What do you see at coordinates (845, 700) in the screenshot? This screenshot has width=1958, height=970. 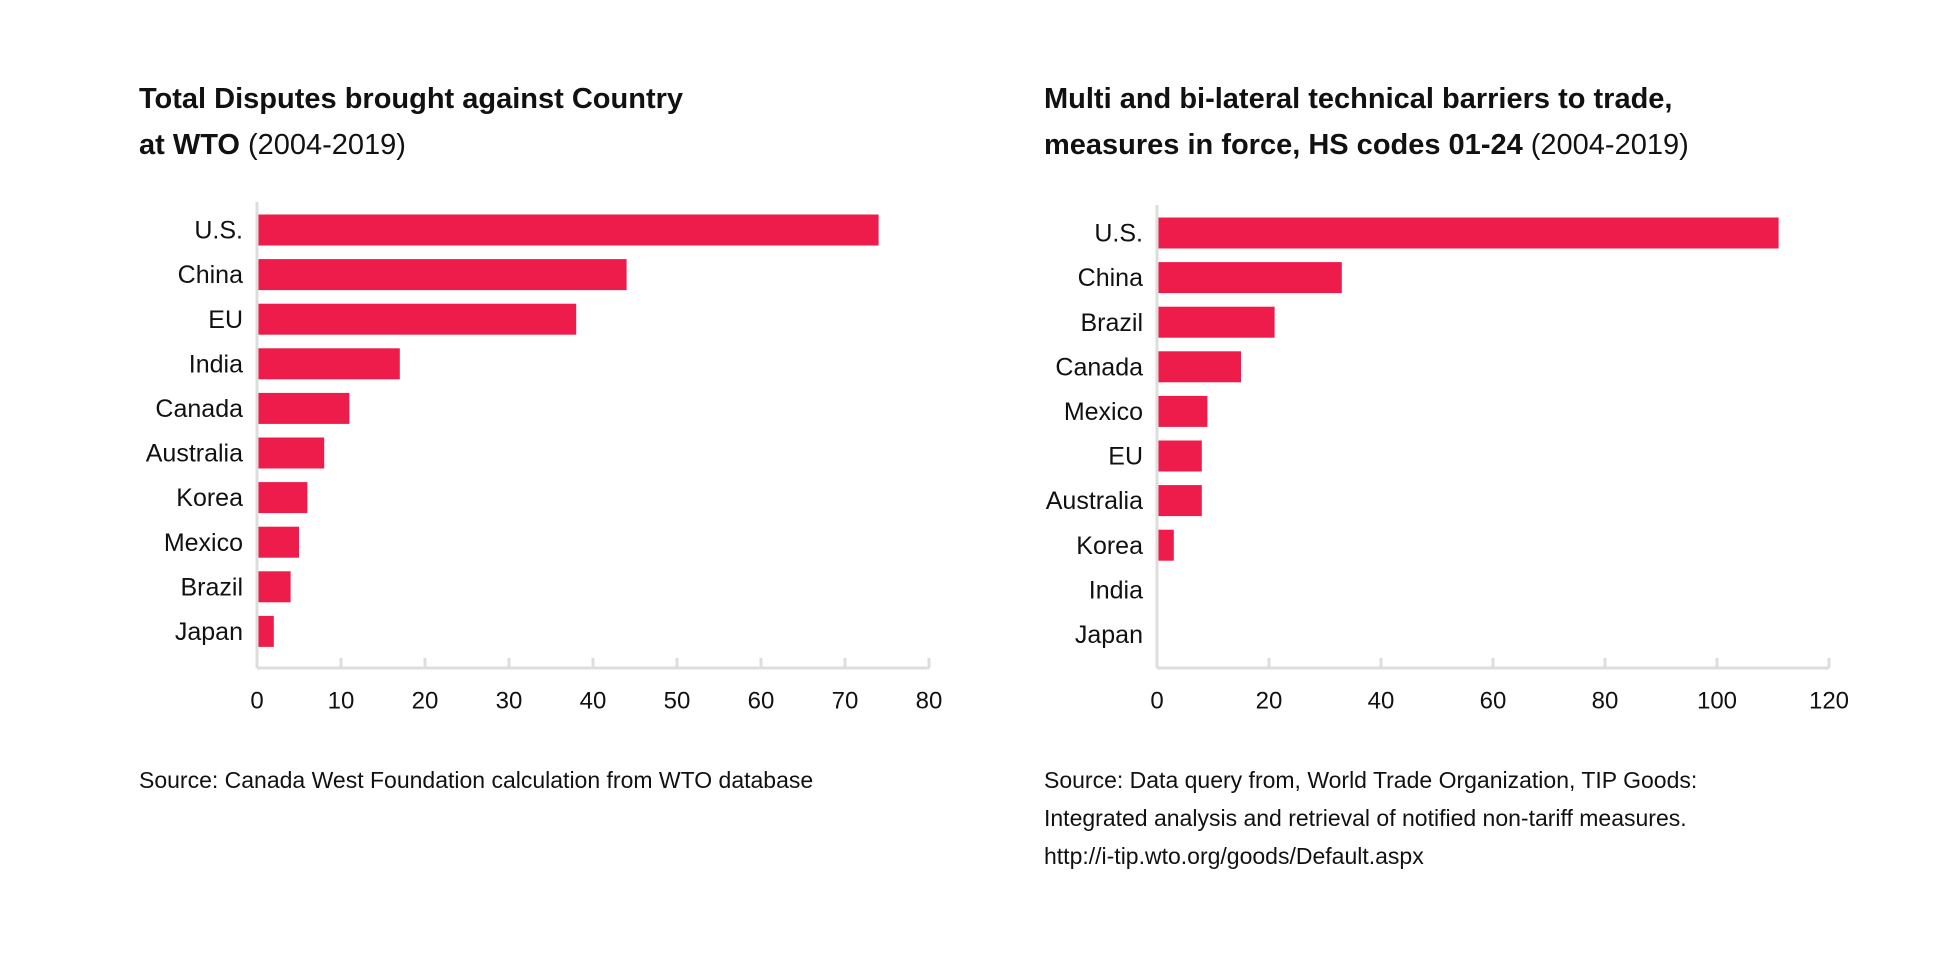 I see `x-tick-label: 70` at bounding box center [845, 700].